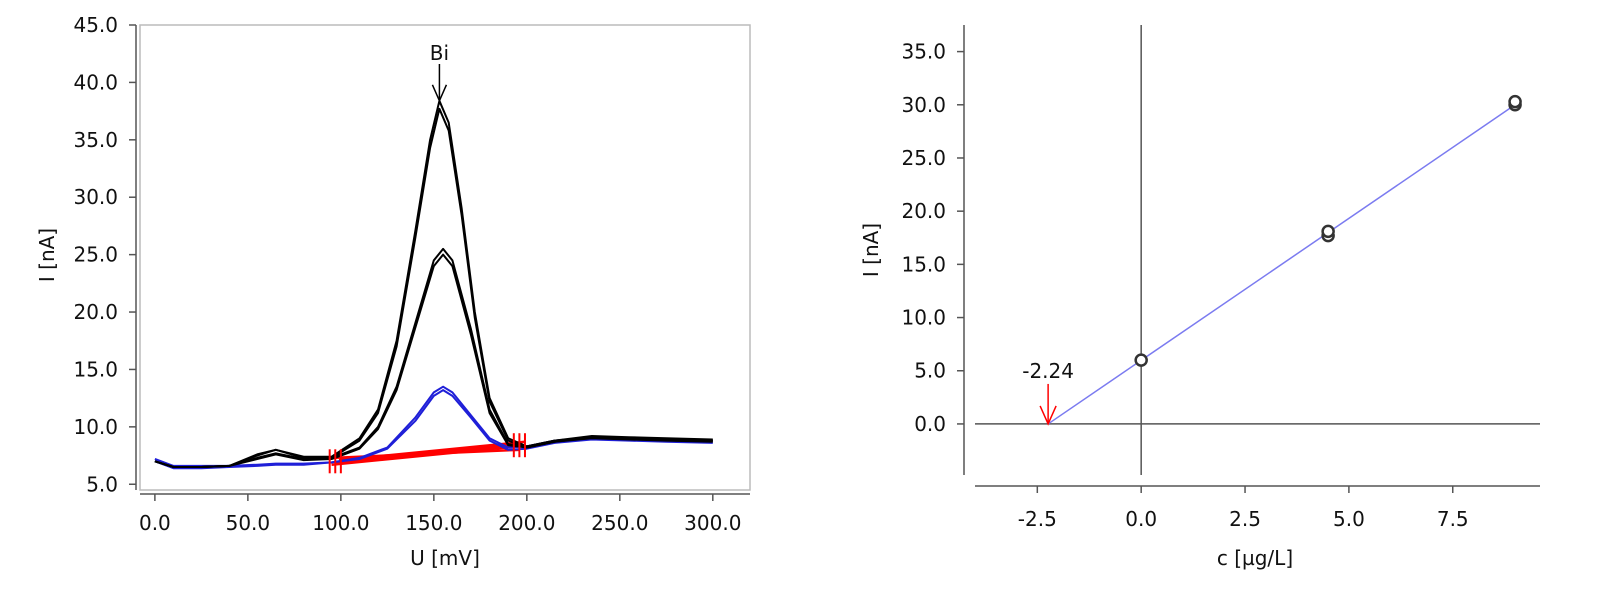  Describe the element at coordinates (923, 105) in the screenshot. I see `right-y-tick-label: 30.0` at that location.